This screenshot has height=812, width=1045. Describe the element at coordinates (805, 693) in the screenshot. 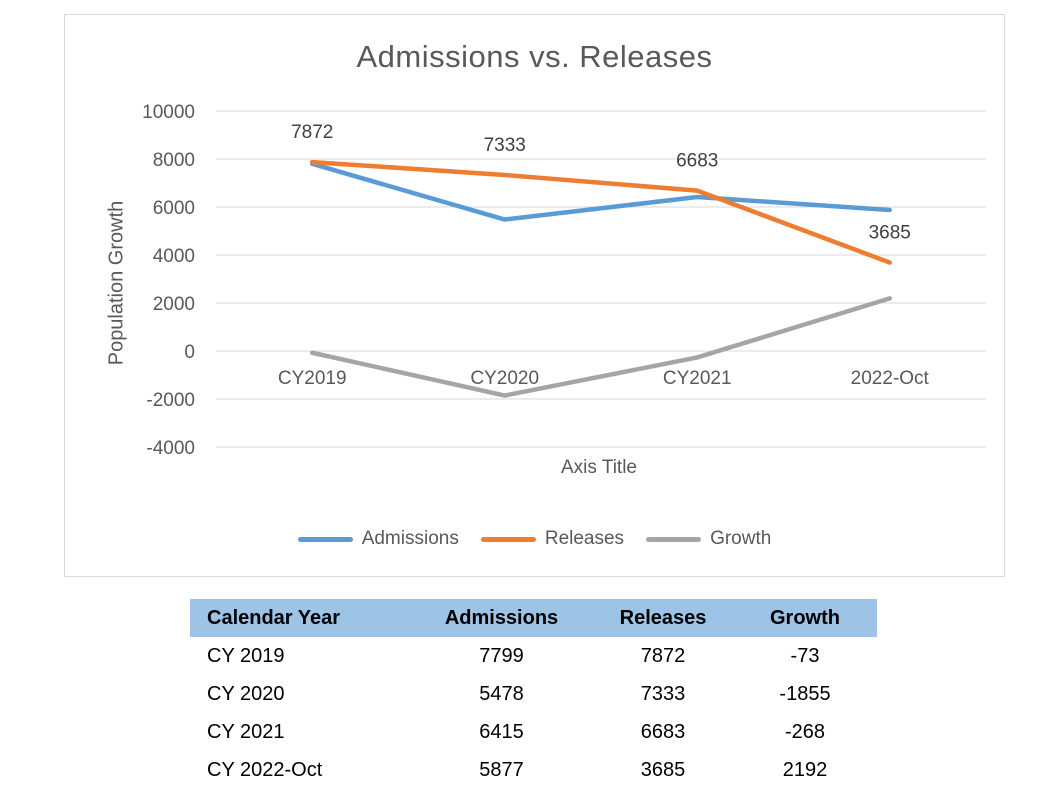

I see `table-cell: -1855` at that location.